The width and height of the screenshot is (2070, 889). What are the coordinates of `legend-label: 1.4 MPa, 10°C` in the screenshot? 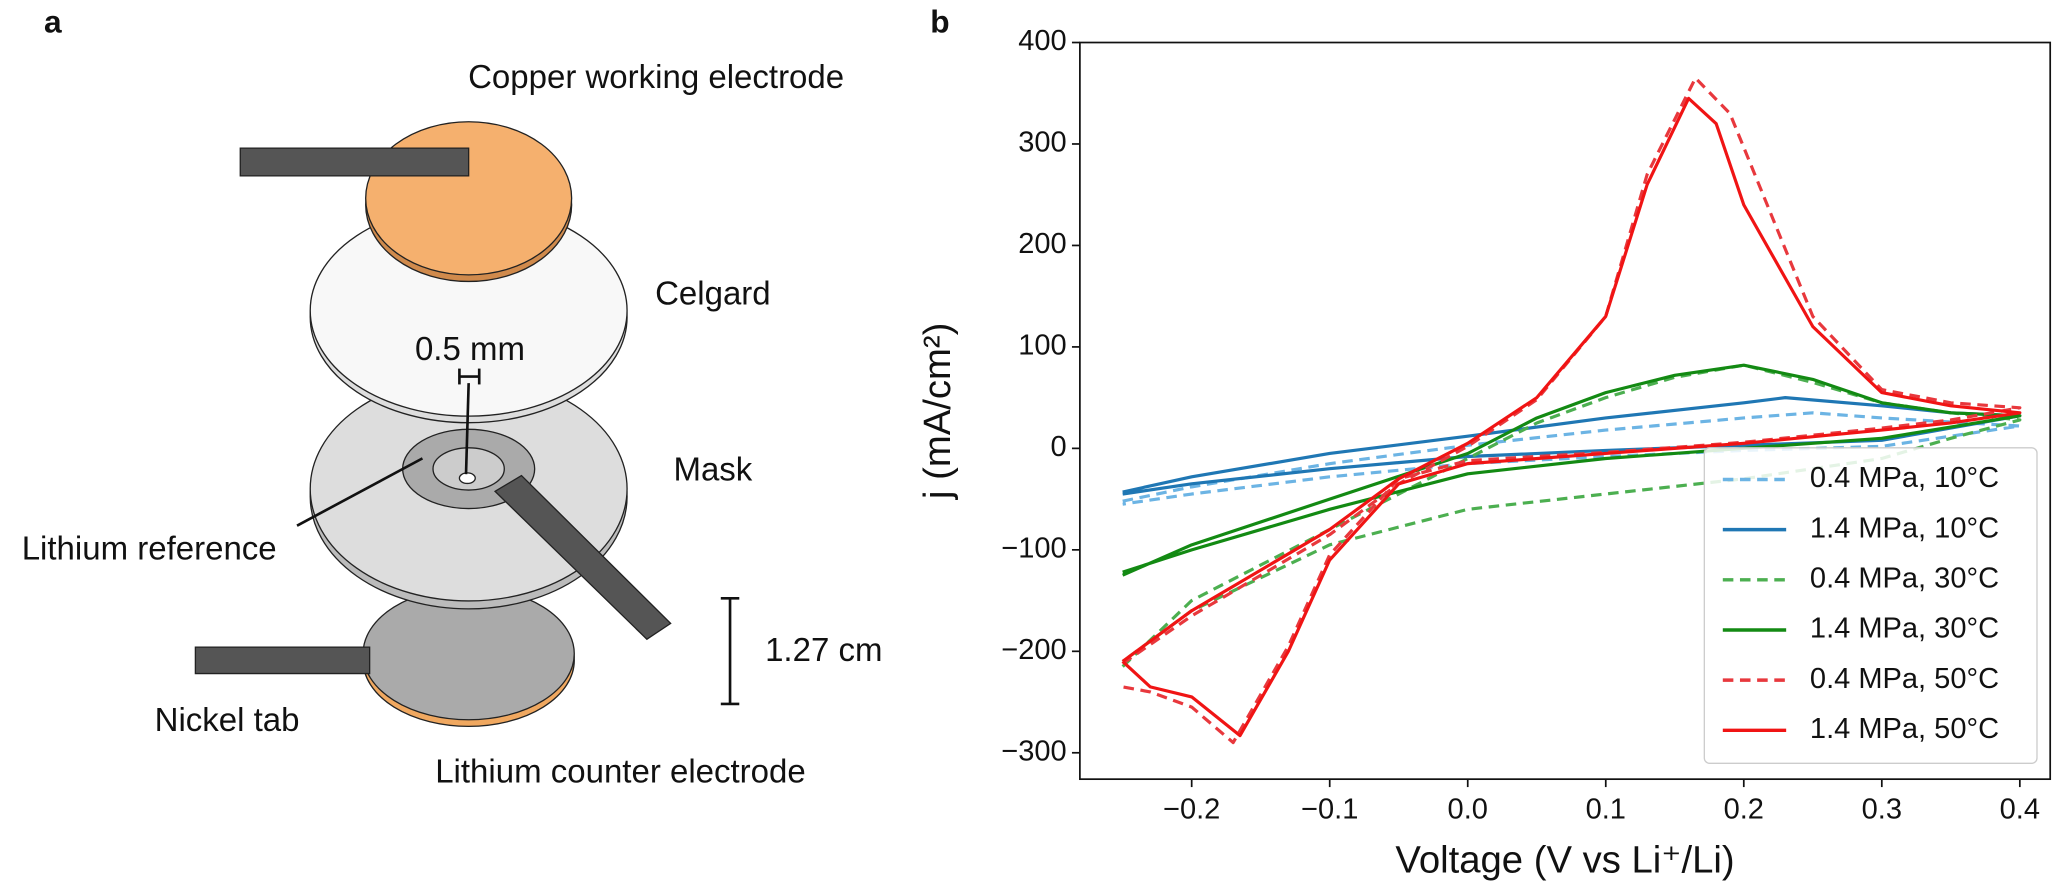 It's located at (1904, 528).